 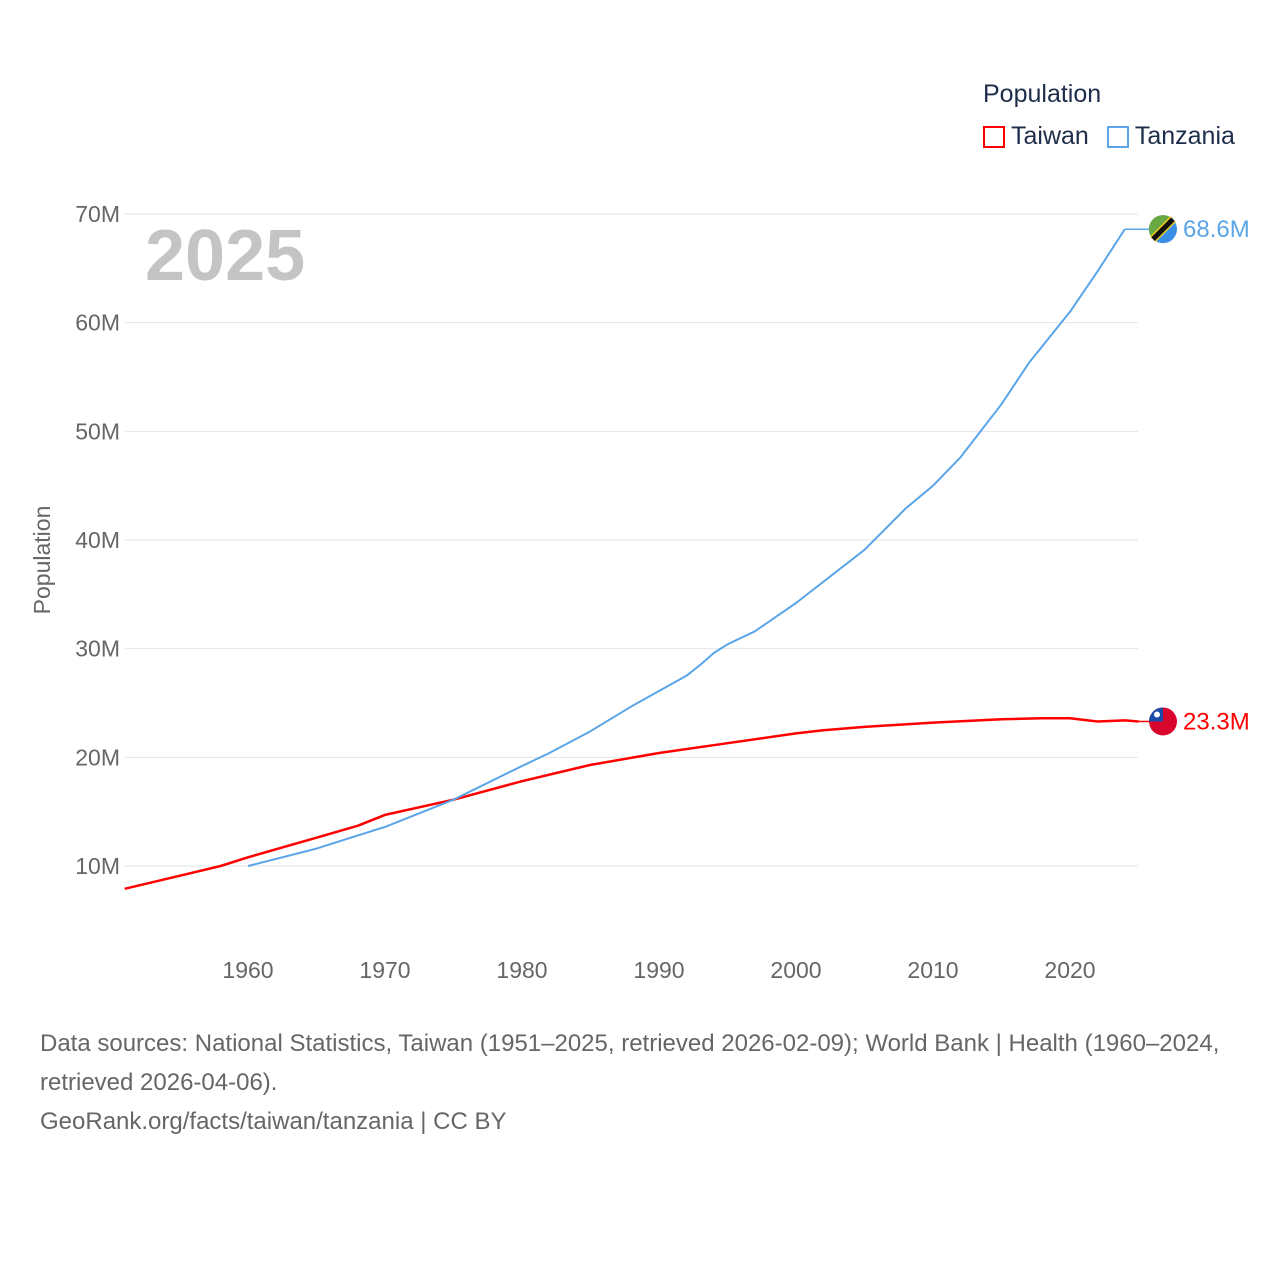 What do you see at coordinates (97, 757) in the screenshot?
I see `y-tick-label: 20M` at bounding box center [97, 757].